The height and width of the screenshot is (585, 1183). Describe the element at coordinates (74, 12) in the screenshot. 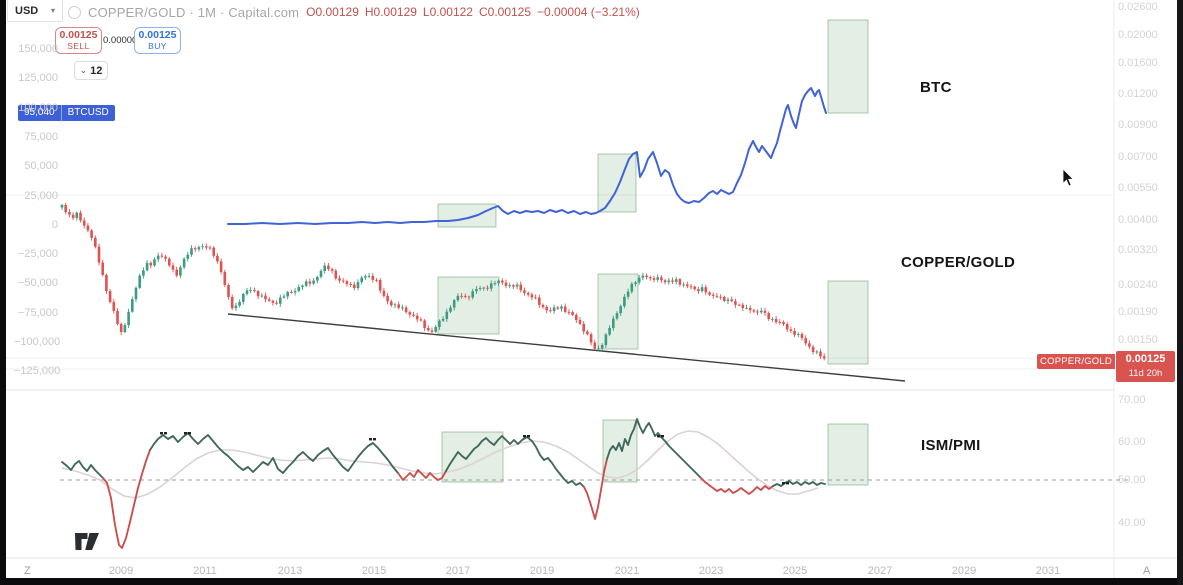

I see `symbol-logo-icon` at that location.